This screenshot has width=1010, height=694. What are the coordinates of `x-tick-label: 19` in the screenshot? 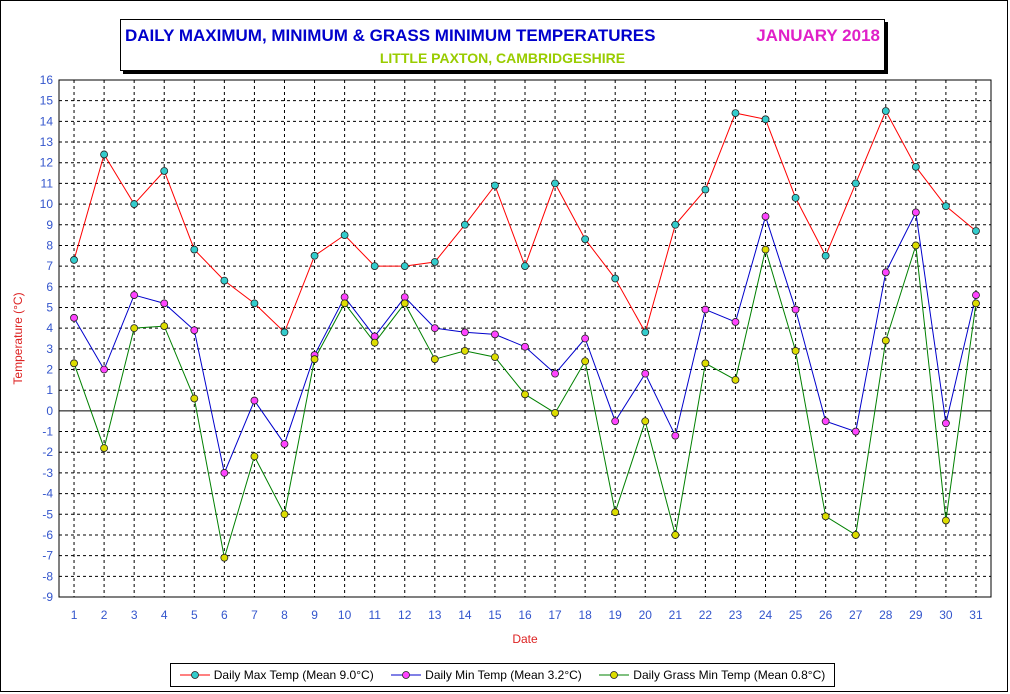 It's located at (616, 615).